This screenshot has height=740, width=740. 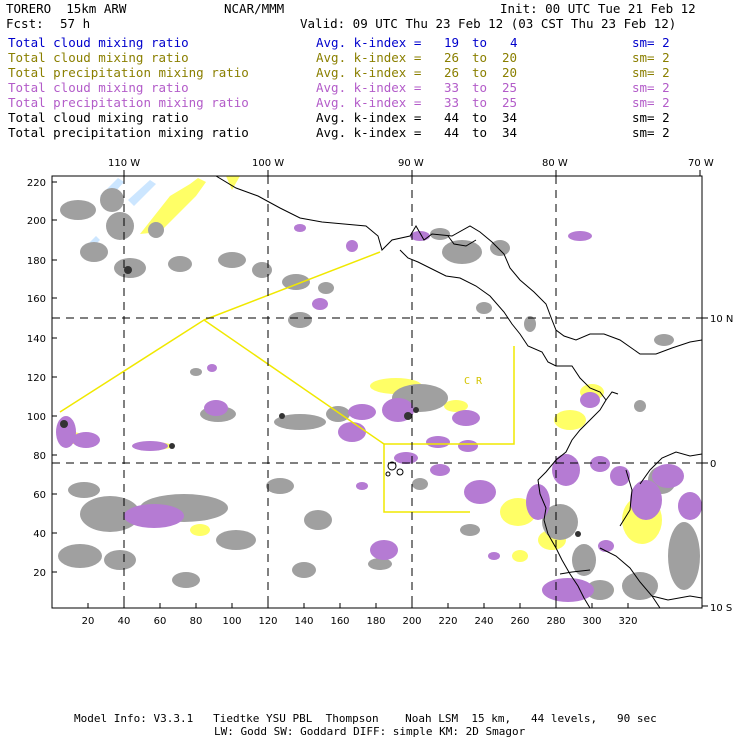 I want to click on x-tick-label: 40, so click(x=124, y=621).